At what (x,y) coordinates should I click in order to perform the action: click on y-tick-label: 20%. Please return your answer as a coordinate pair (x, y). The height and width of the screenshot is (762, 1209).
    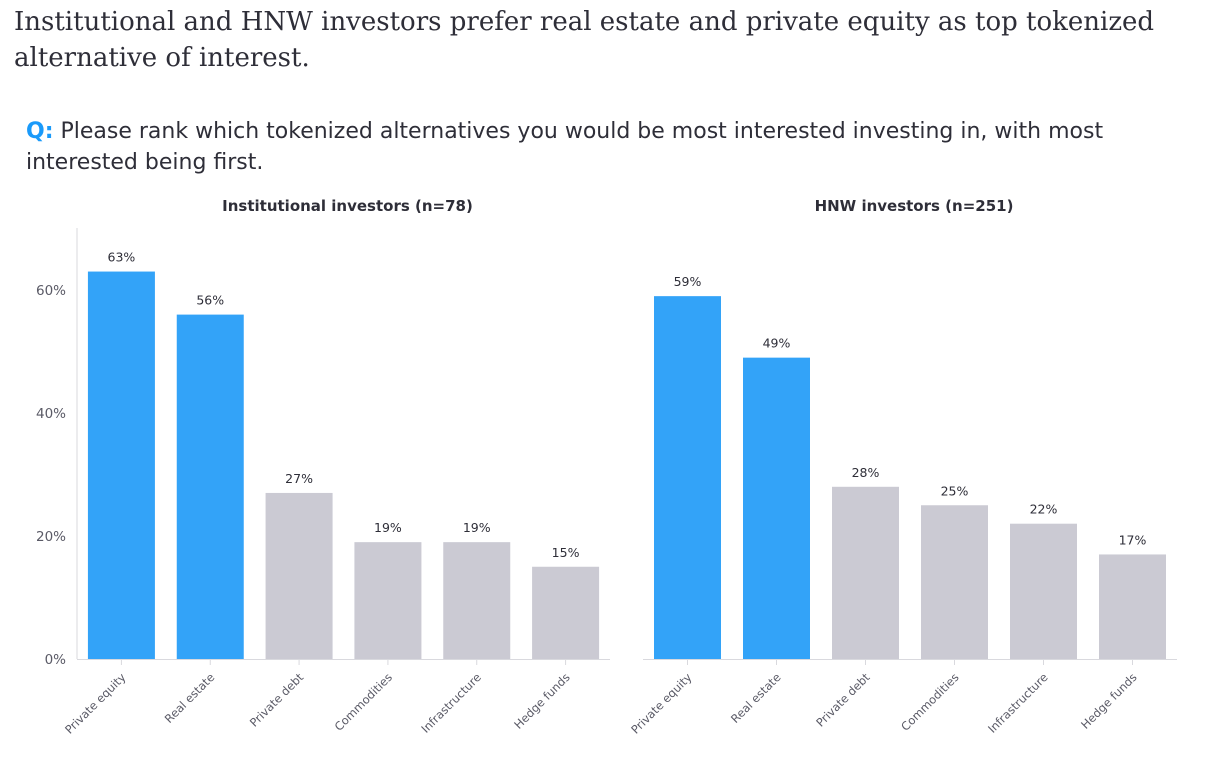
    Looking at the image, I should click on (51, 537).